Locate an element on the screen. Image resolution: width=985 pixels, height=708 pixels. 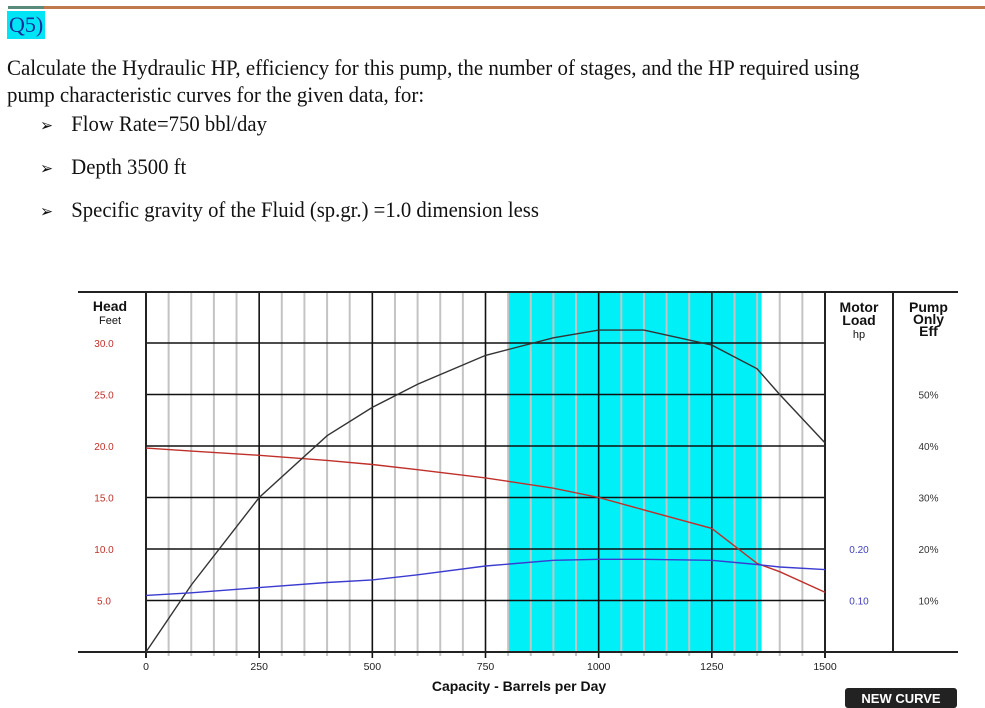
given-flow-rate: ➢ Flow Rate=750 bbl/day is located at coordinates (153, 123).